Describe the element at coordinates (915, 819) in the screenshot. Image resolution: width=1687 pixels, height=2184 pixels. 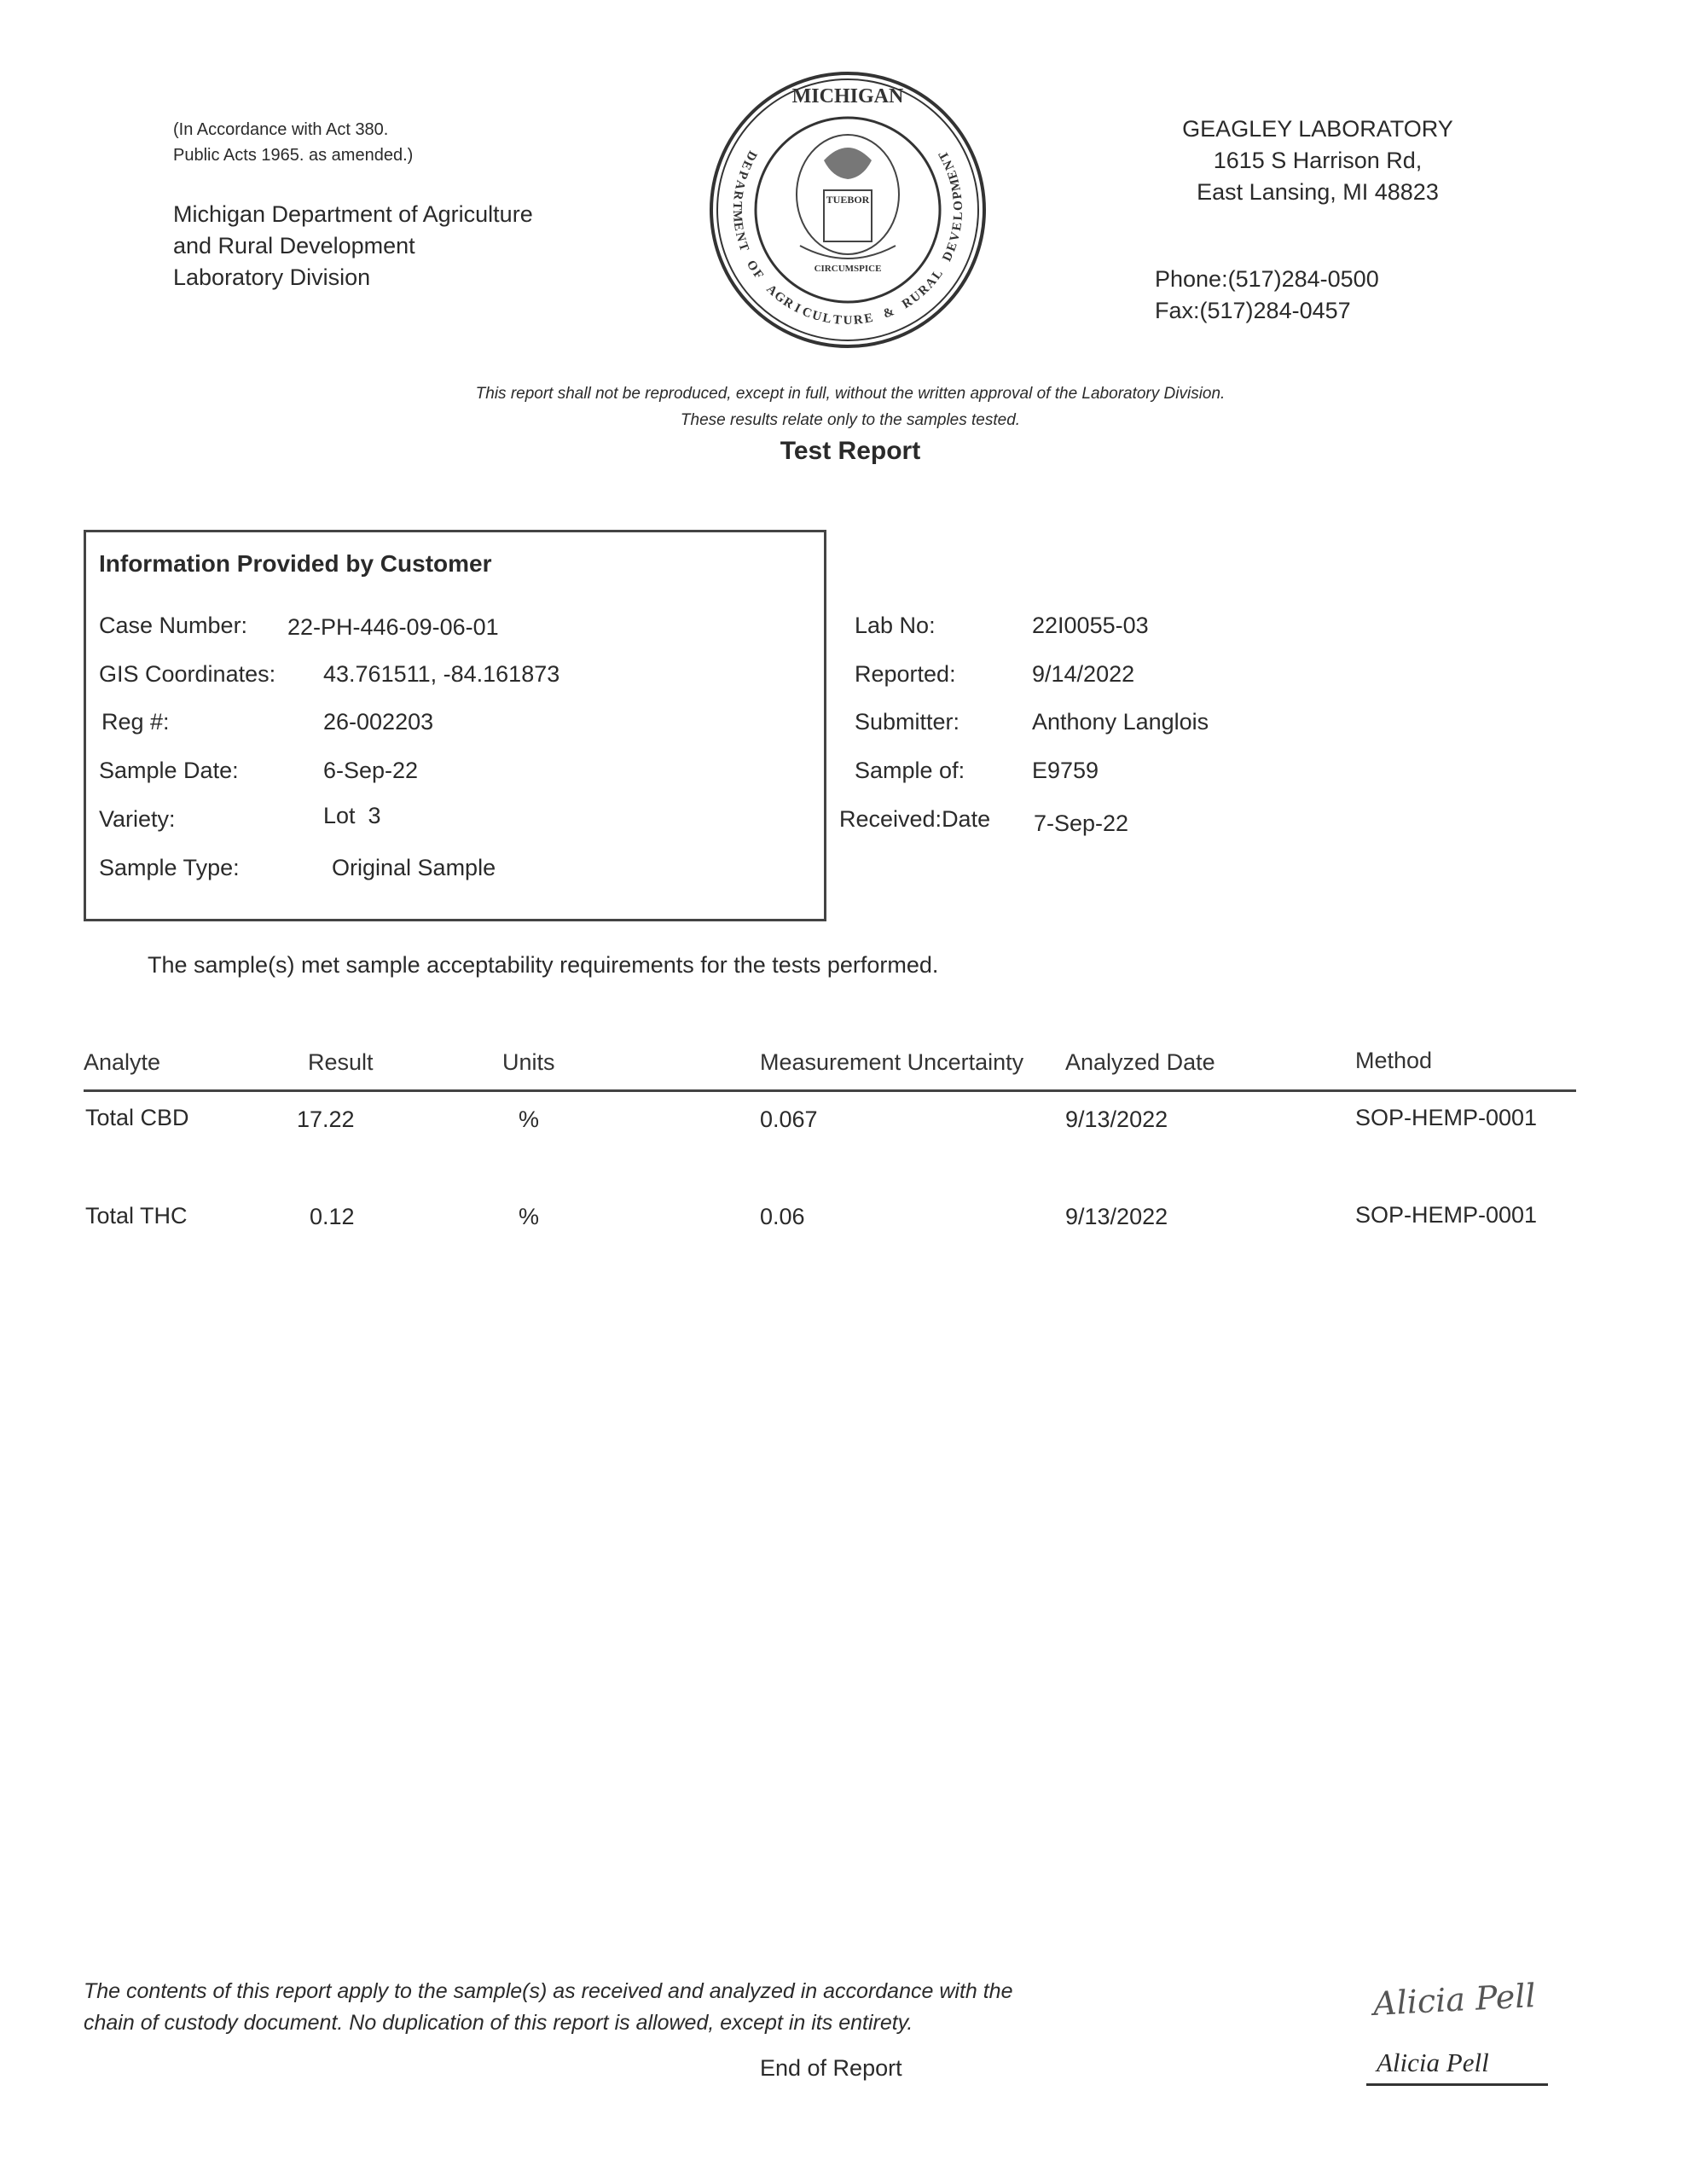
I see `field-label: Received:Date` at that location.